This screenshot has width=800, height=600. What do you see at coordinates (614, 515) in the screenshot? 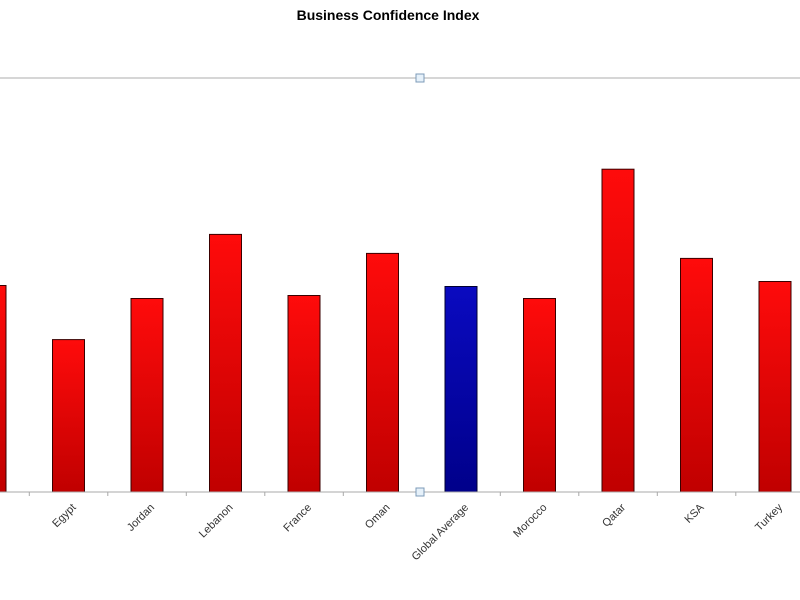
I see `x-tick-label-qatar: Qatar` at bounding box center [614, 515].